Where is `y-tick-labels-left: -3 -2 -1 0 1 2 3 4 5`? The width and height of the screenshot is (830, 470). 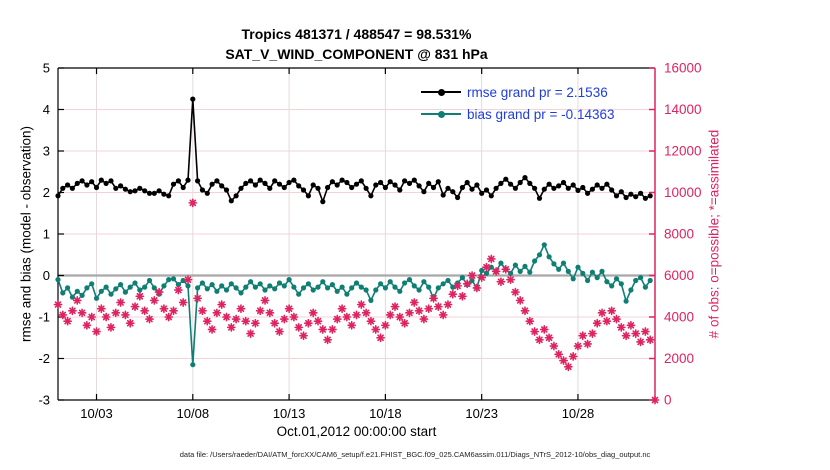
y-tick-labels-left: -3 -2 -1 0 1 2 3 4 5 is located at coordinates (44, 234).